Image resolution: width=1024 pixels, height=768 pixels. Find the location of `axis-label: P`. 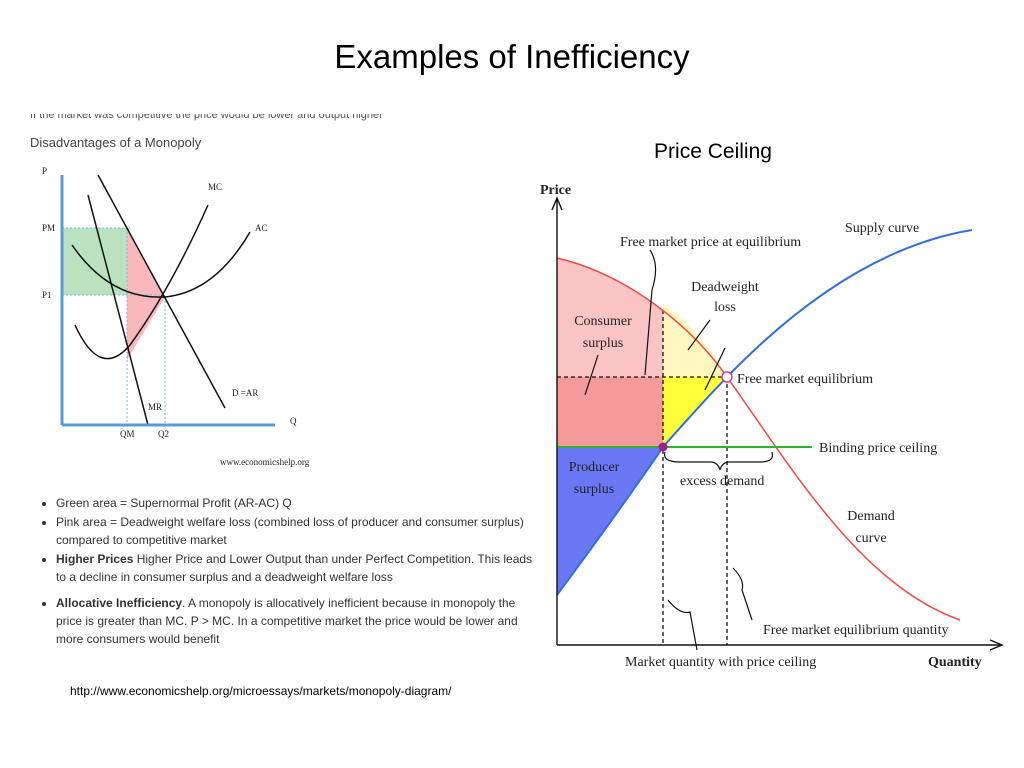

axis-label: P is located at coordinates (44, 171).